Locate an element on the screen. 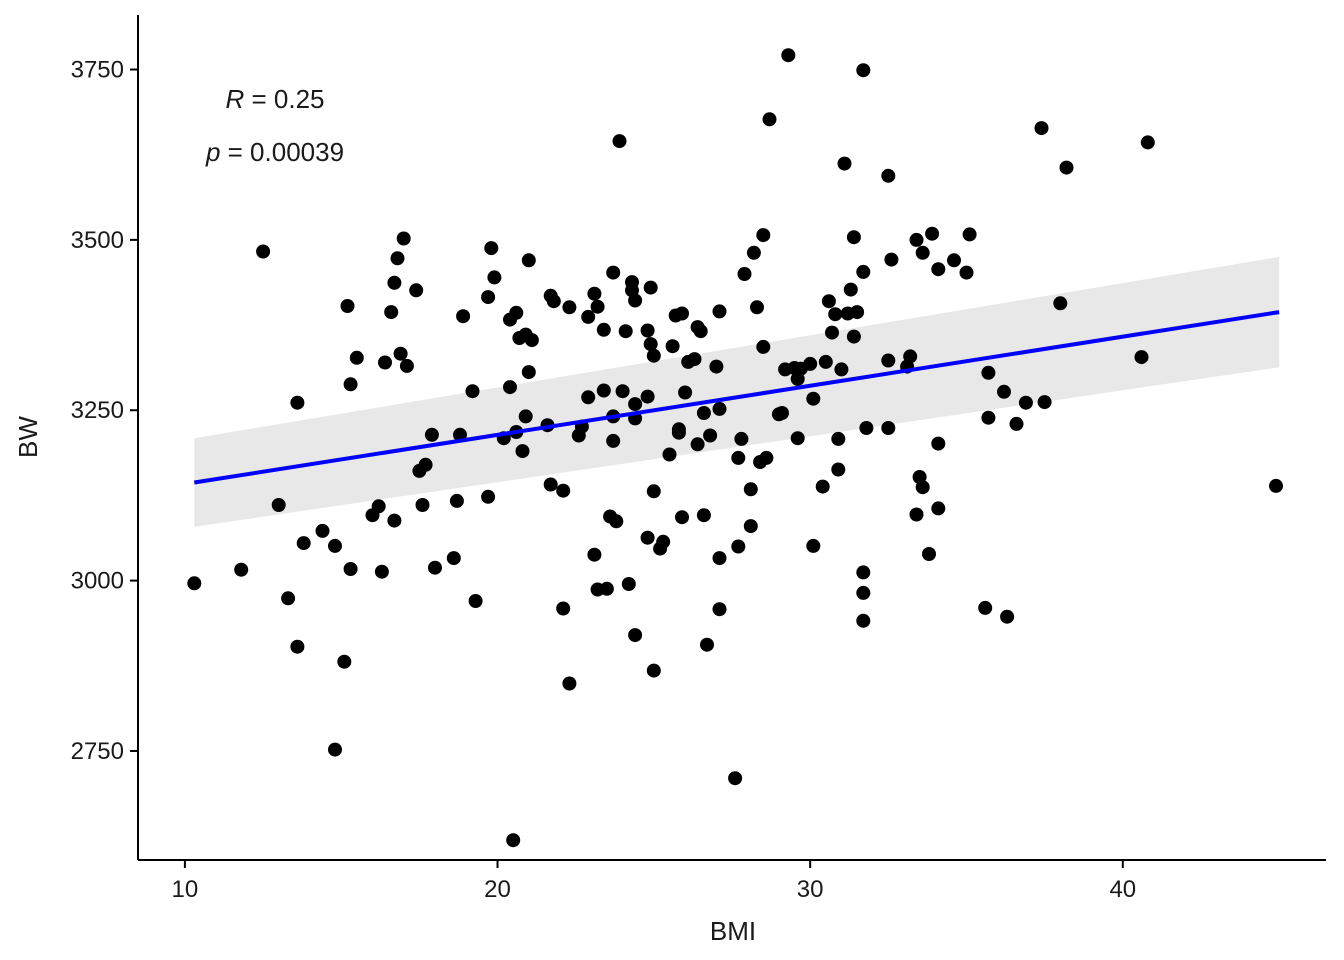 Image resolution: width=1344 pixels, height=960 pixels. y-axis-title: BW is located at coordinates (28, 437).